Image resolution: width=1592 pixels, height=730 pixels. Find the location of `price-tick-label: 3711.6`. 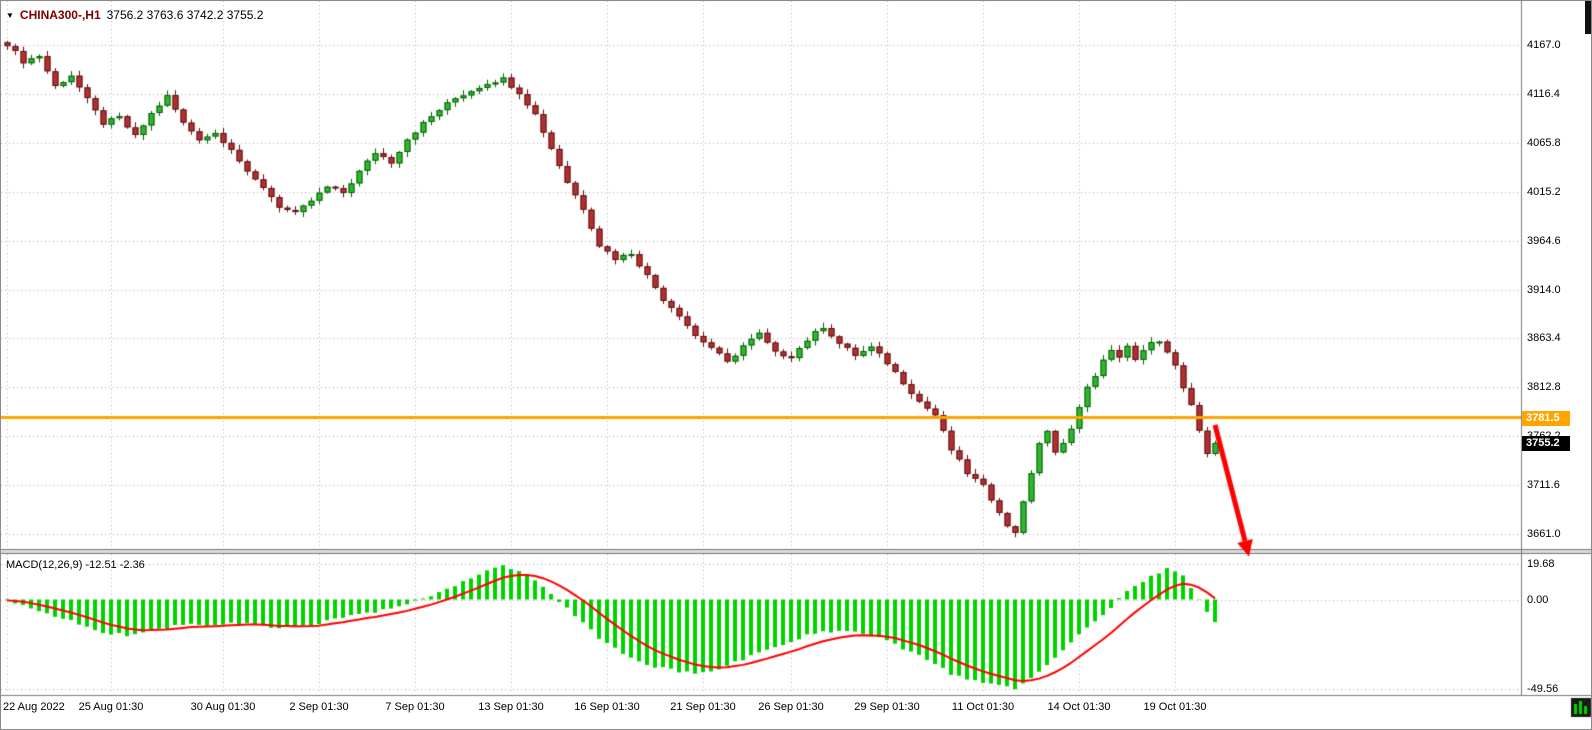

price-tick-label: 3711.6 is located at coordinates (1543, 485).